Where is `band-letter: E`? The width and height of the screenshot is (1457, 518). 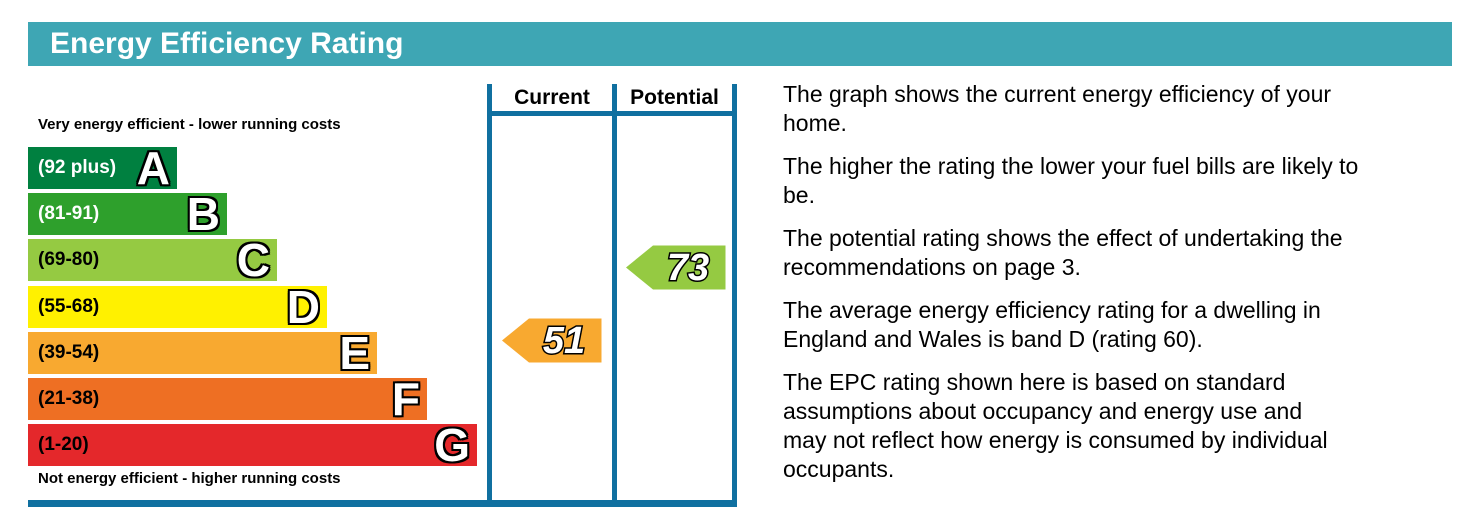 band-letter: E is located at coordinates (354, 353).